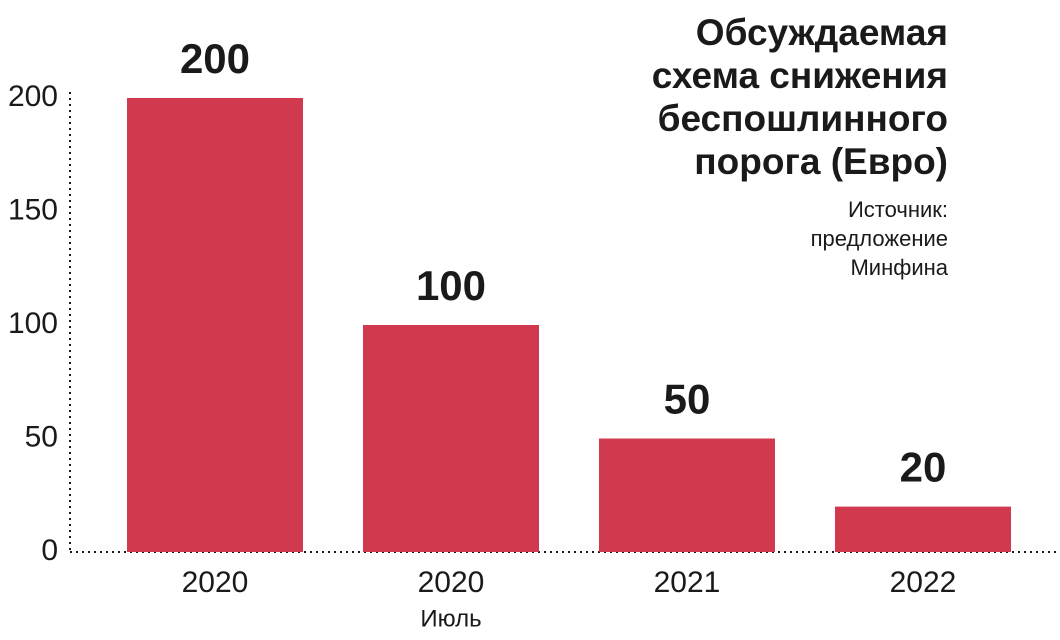  I want to click on value-label: 50, so click(687, 399).